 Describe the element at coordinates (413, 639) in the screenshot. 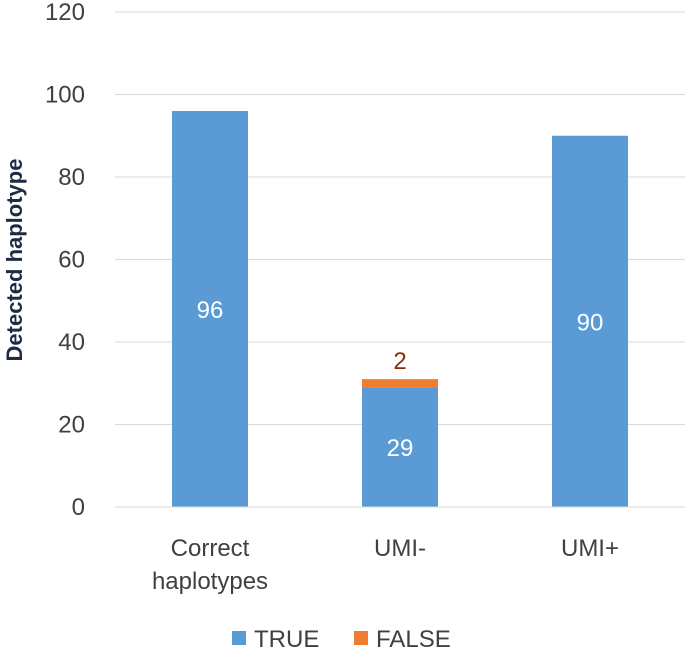

I see `legend-label: FALSE` at that location.